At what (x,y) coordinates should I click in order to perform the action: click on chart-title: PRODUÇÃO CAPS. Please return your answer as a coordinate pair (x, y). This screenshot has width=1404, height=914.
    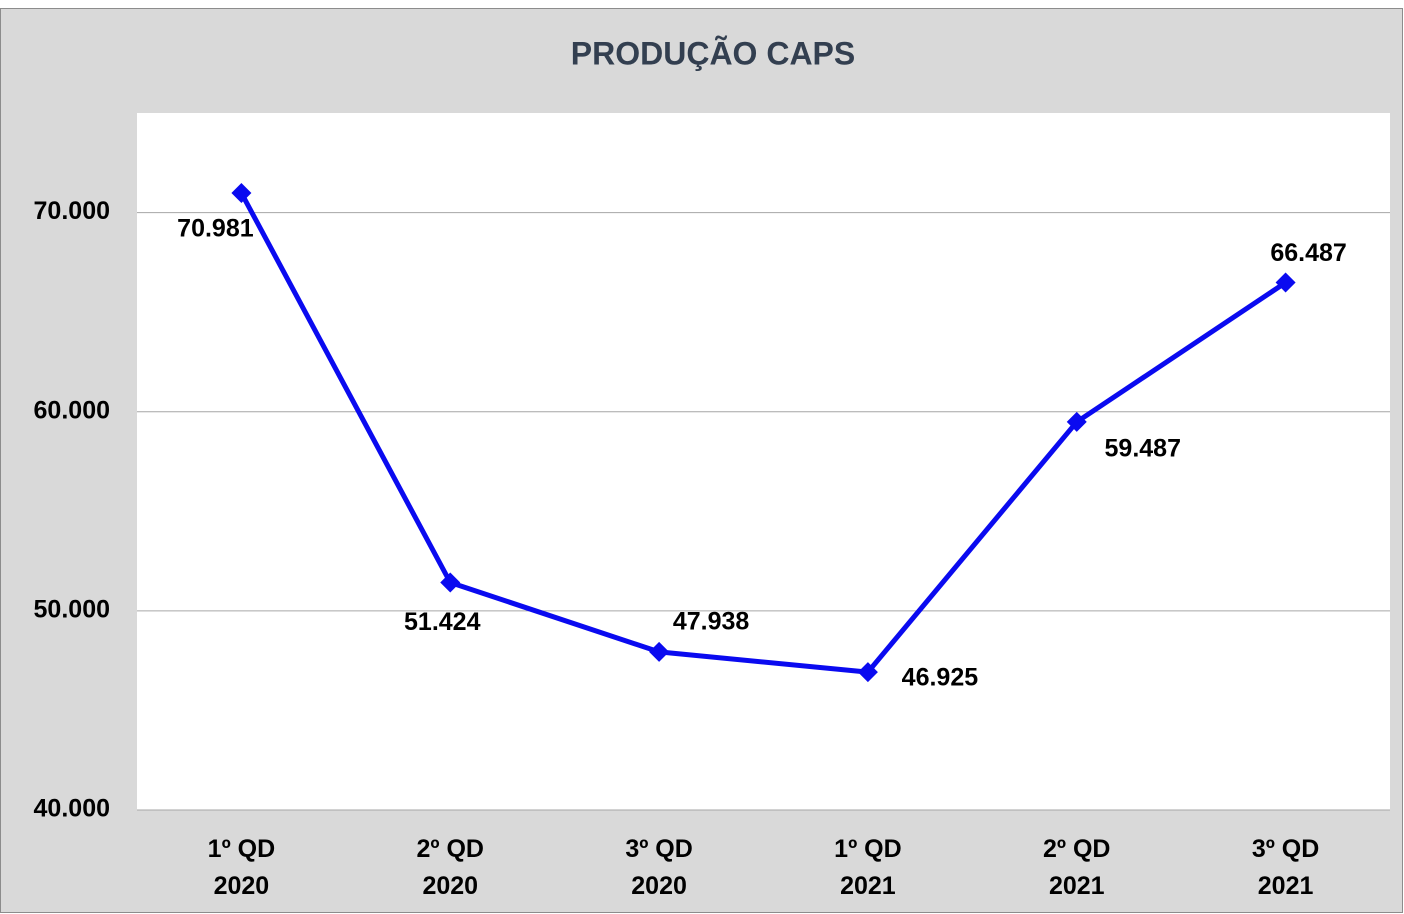
    Looking at the image, I should click on (713, 53).